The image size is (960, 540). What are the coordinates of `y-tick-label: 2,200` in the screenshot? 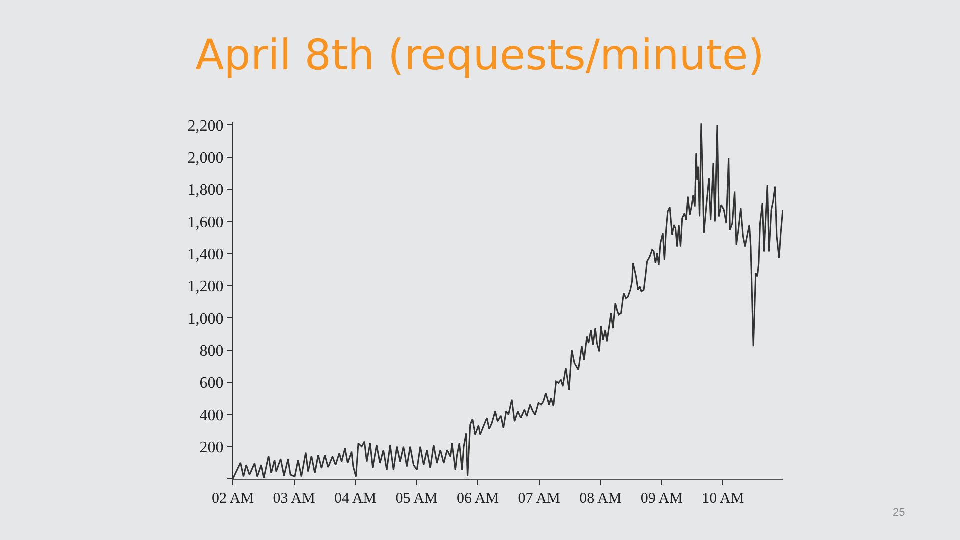 It's located at (206, 126).